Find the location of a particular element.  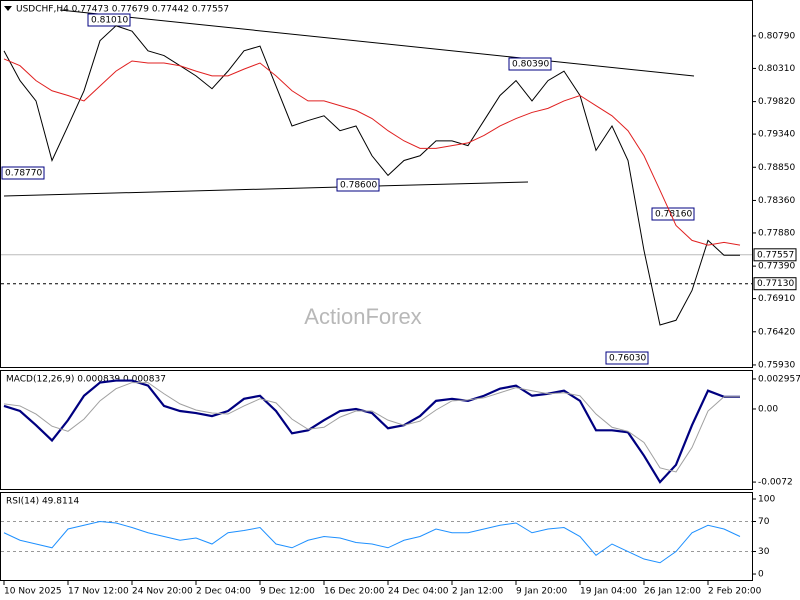

annotation: 0.80390 is located at coordinates (530, 65).